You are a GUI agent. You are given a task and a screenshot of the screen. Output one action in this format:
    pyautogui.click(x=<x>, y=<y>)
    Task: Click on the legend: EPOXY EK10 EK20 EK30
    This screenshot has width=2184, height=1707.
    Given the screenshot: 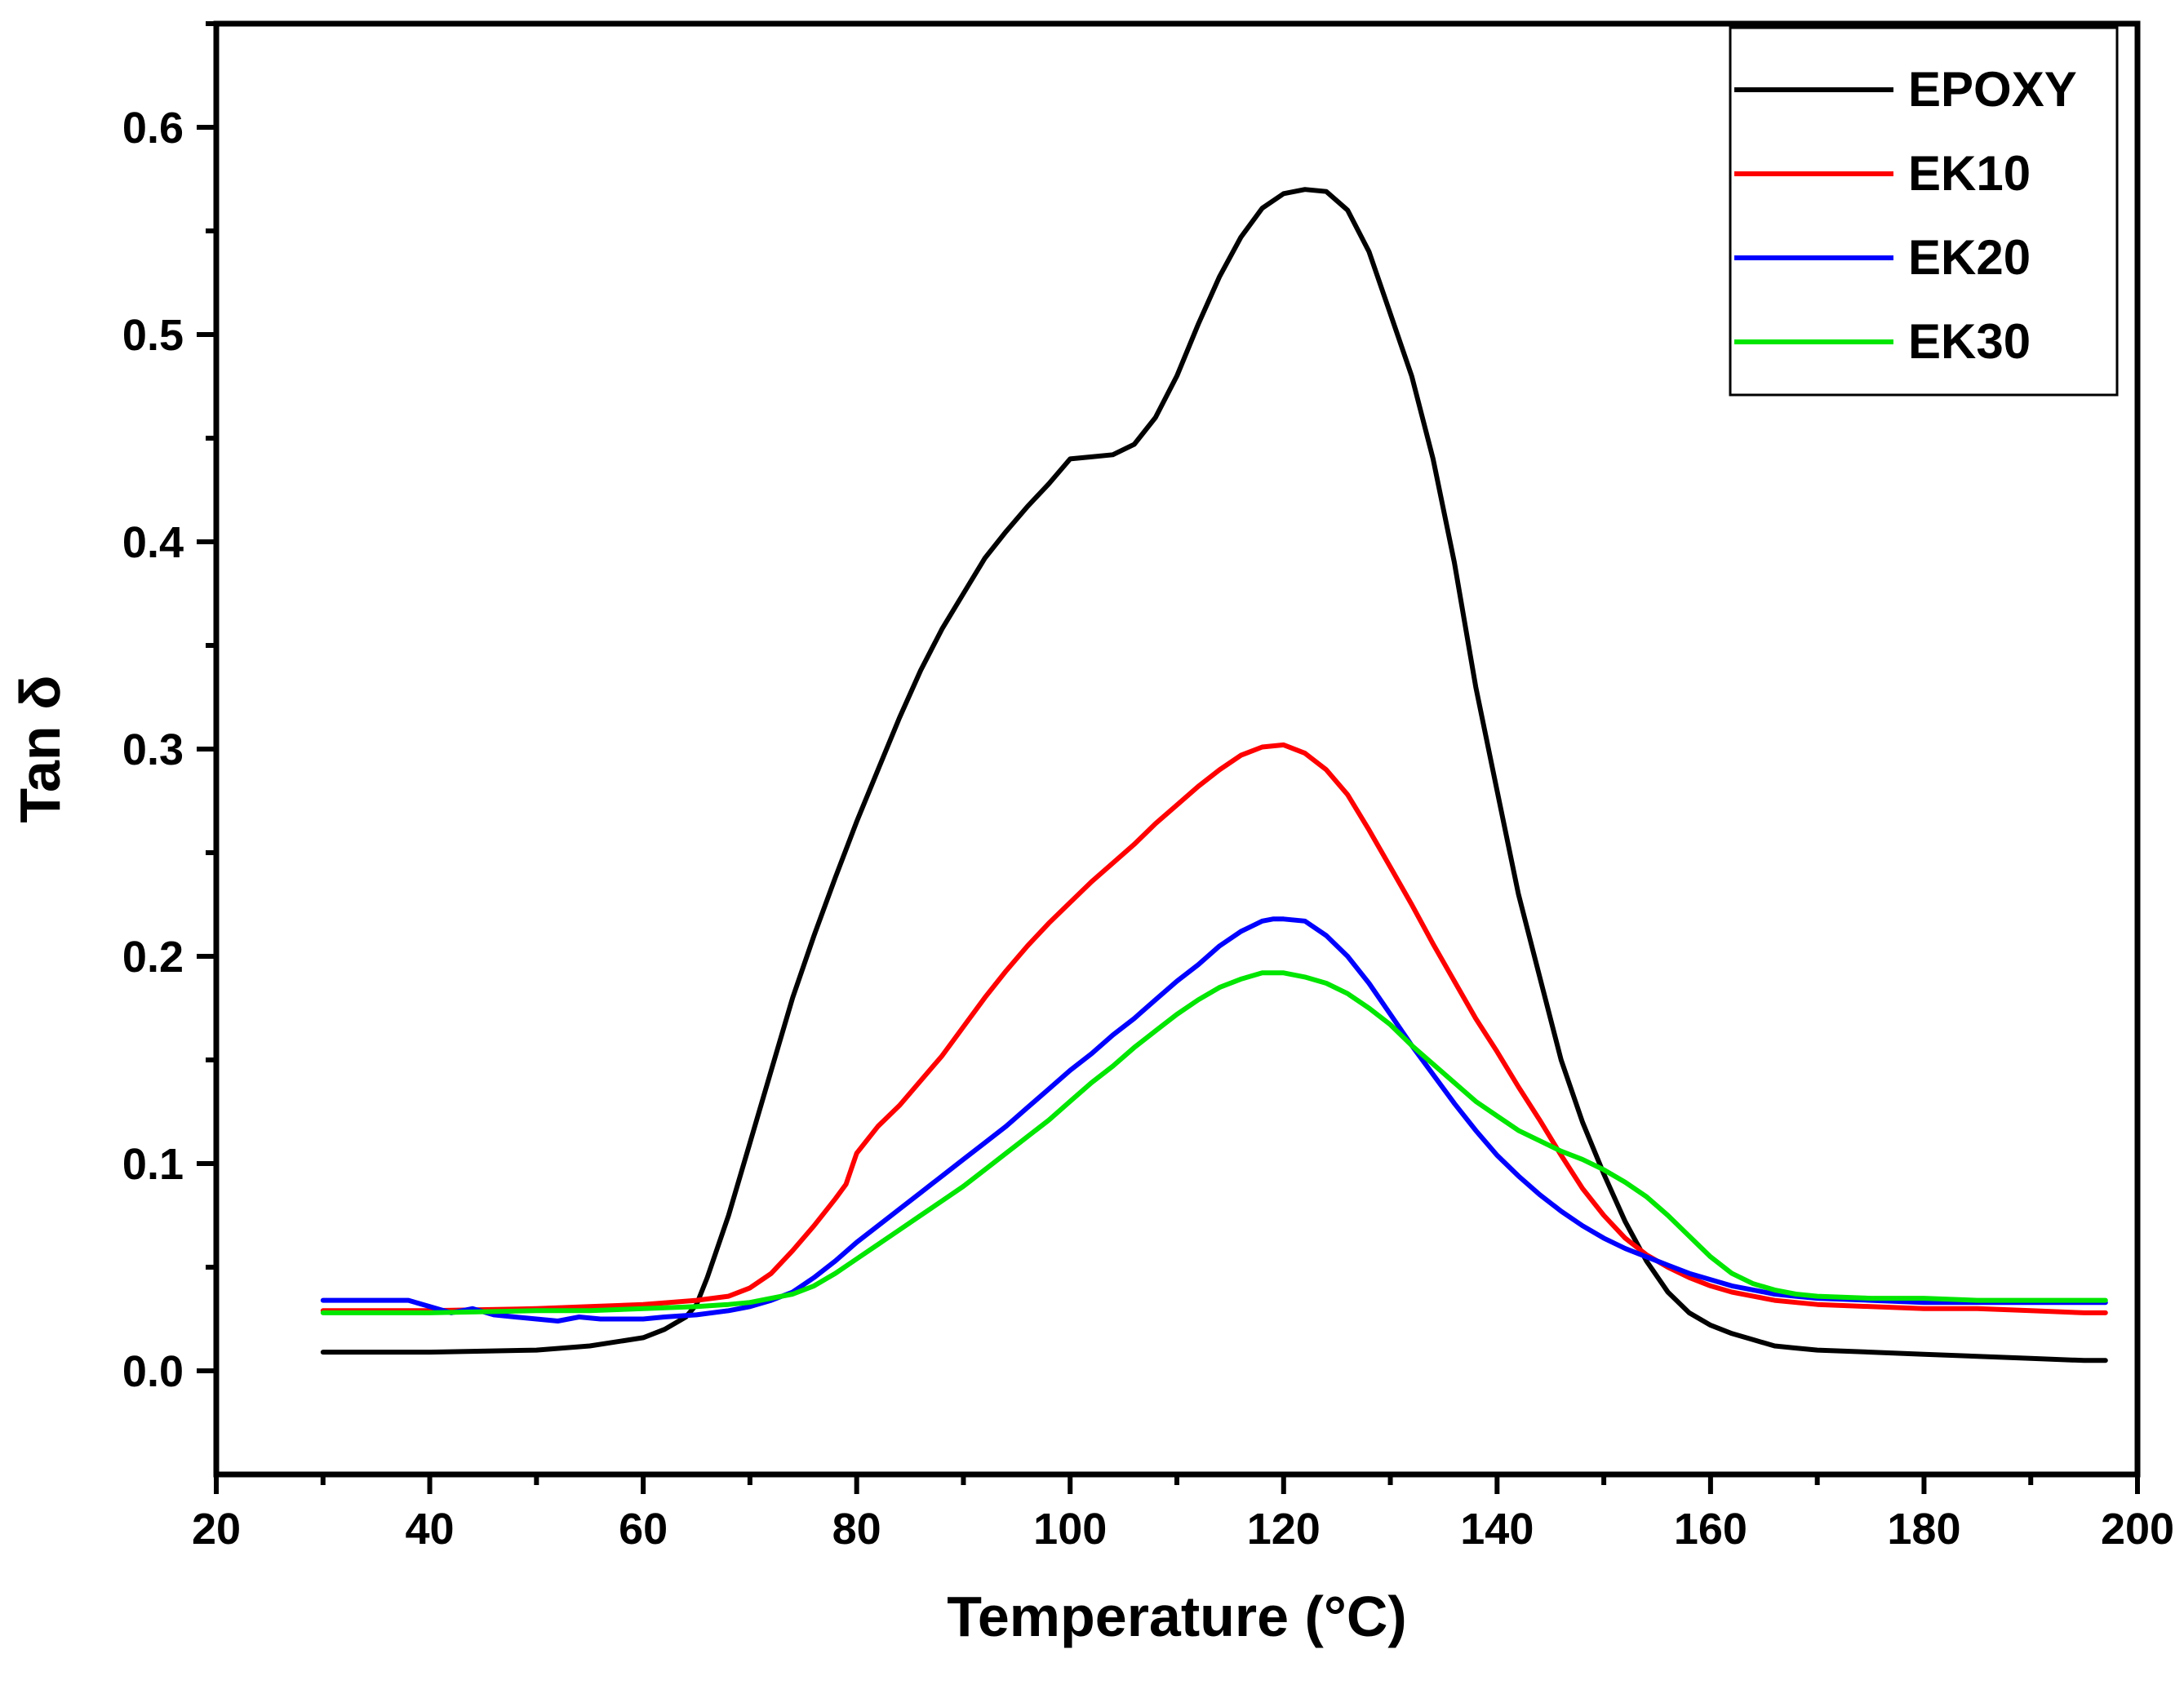 What is the action you would take?
    pyautogui.click(x=1924, y=211)
    